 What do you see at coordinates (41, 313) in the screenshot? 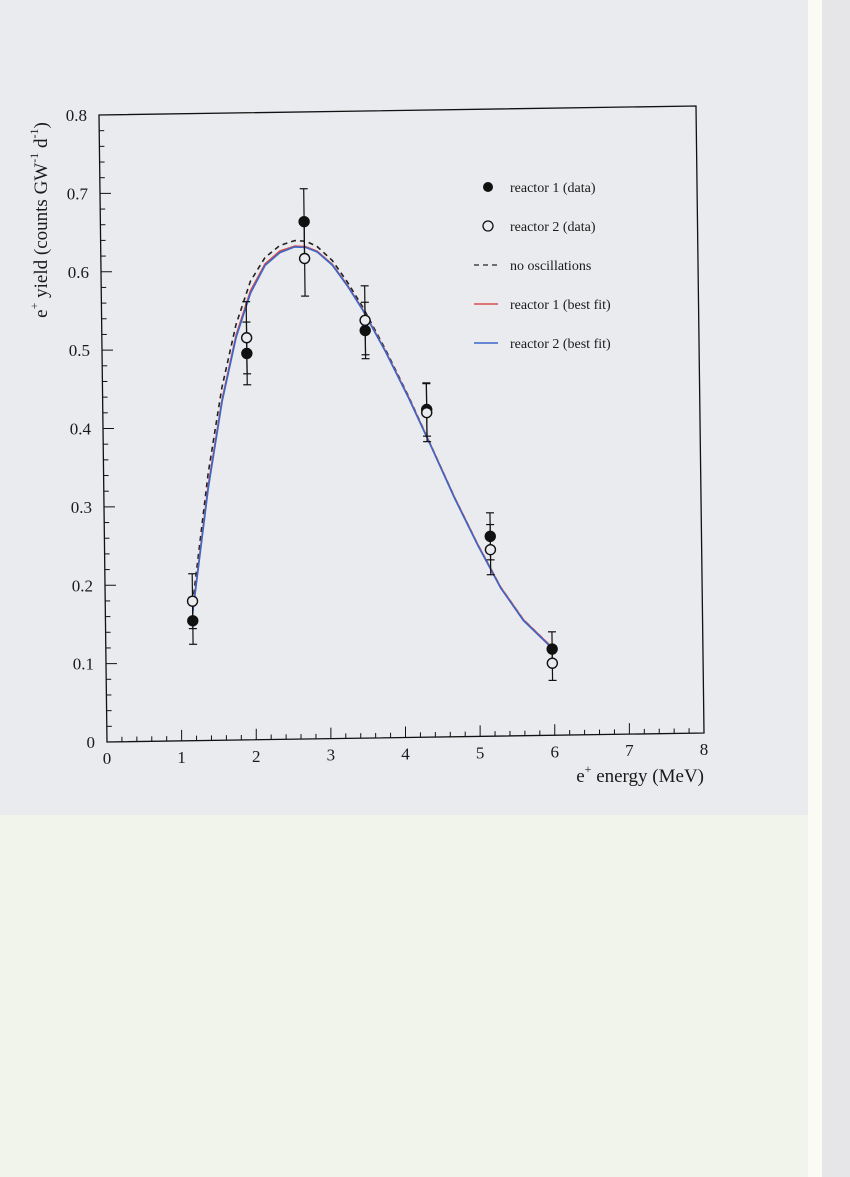
I see `y-axis-label-base: e` at bounding box center [41, 313].